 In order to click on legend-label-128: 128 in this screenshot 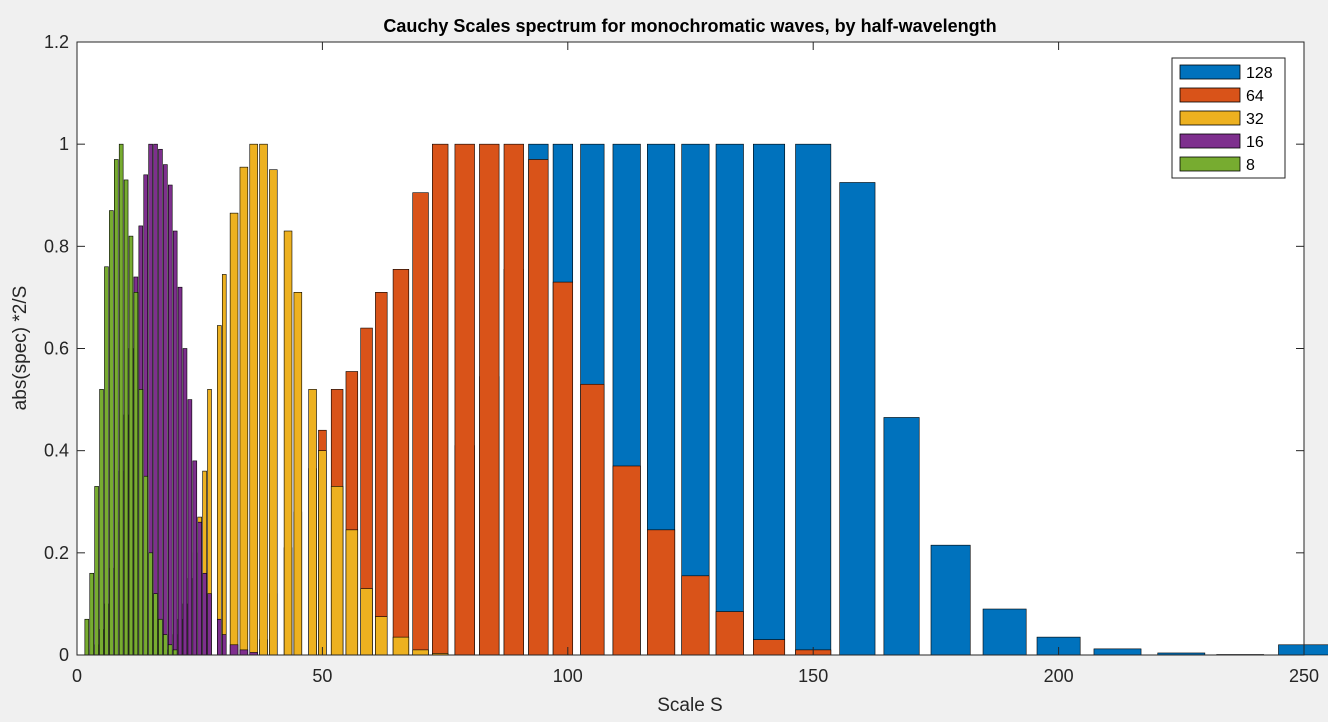, I will do `click(1259, 73)`.